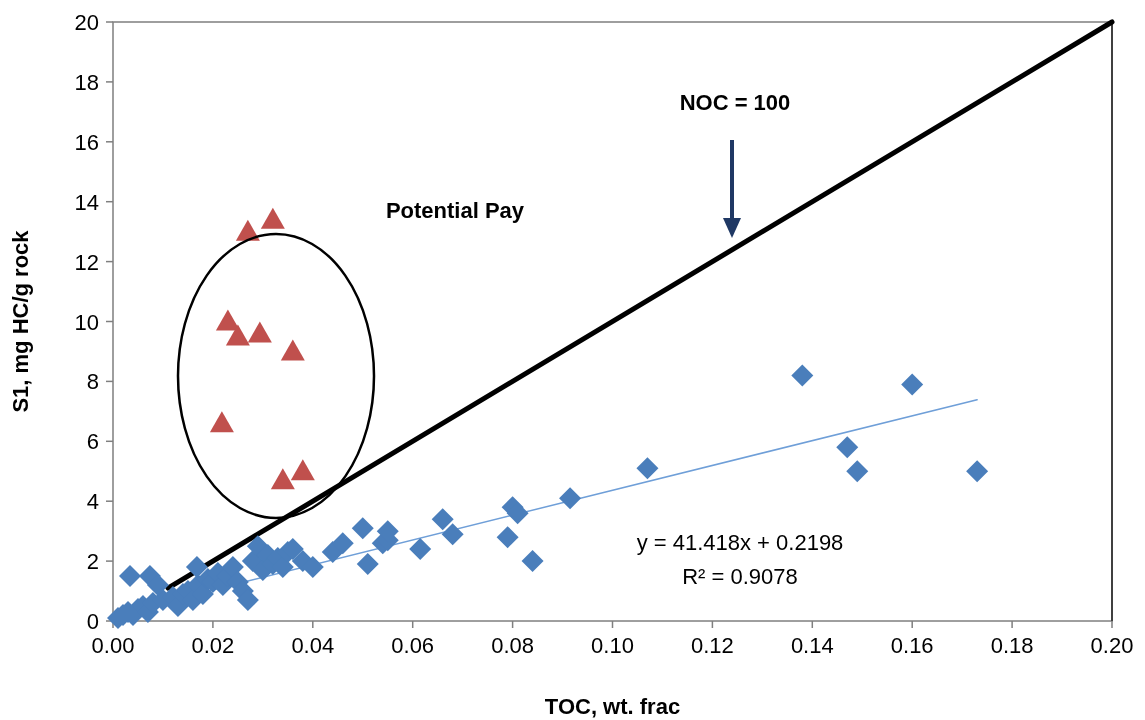 This screenshot has height=720, width=1145. I want to click on x-tick-label: 0.12, so click(712, 645).